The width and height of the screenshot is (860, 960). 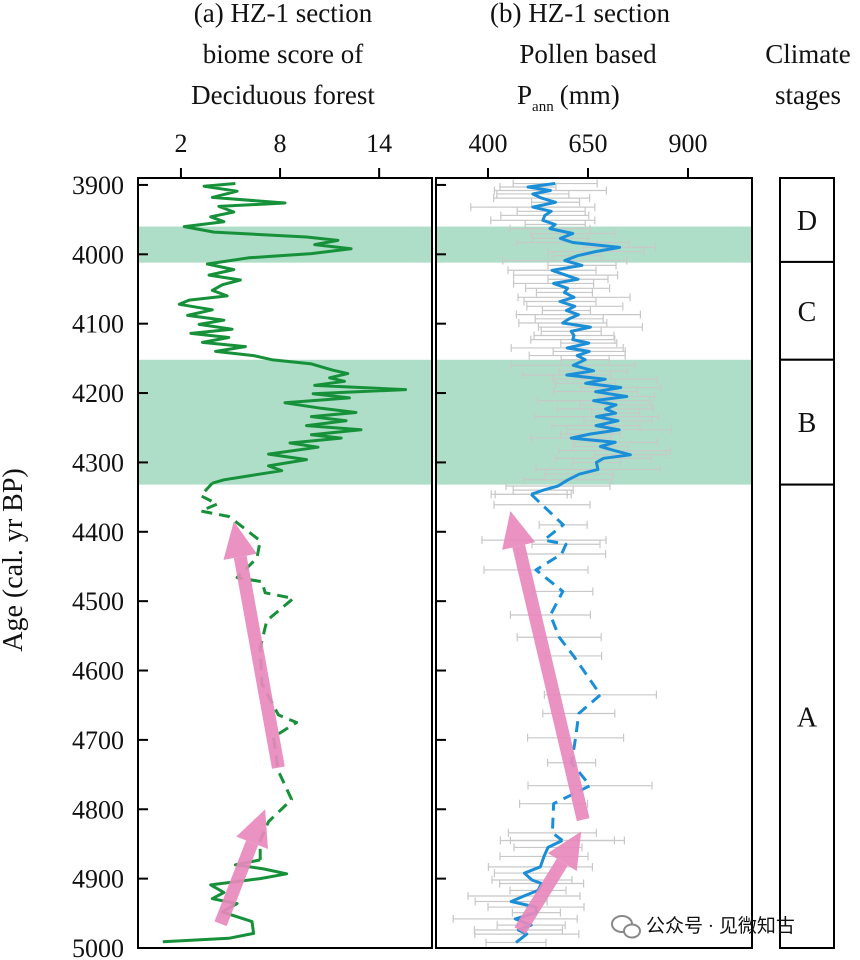 I want to click on climate-stages-column: D C B A, so click(x=807, y=563).